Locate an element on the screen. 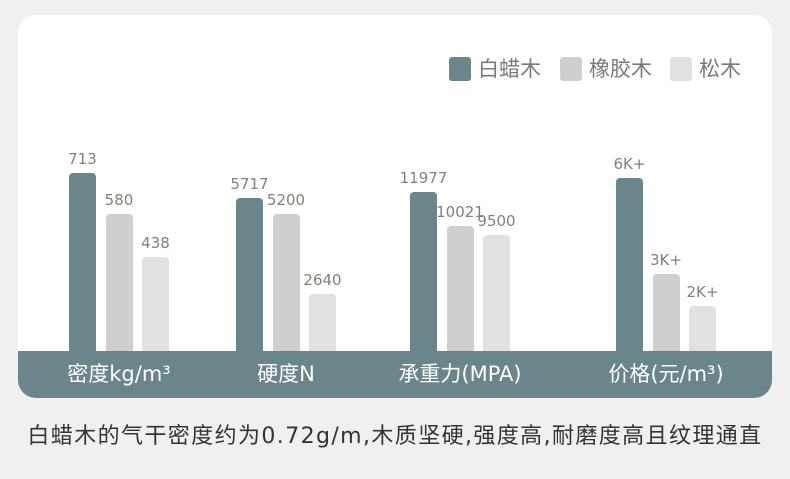  category-label: 密度kg/m³ is located at coordinates (119, 374).